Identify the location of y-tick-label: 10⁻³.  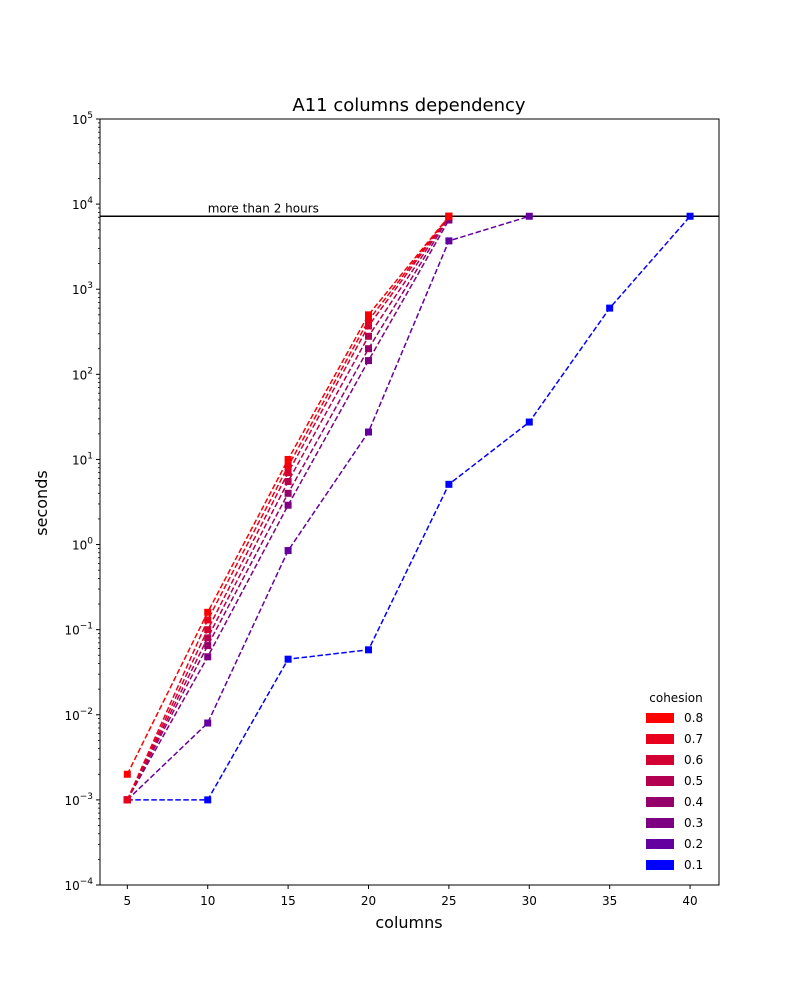
(78, 800).